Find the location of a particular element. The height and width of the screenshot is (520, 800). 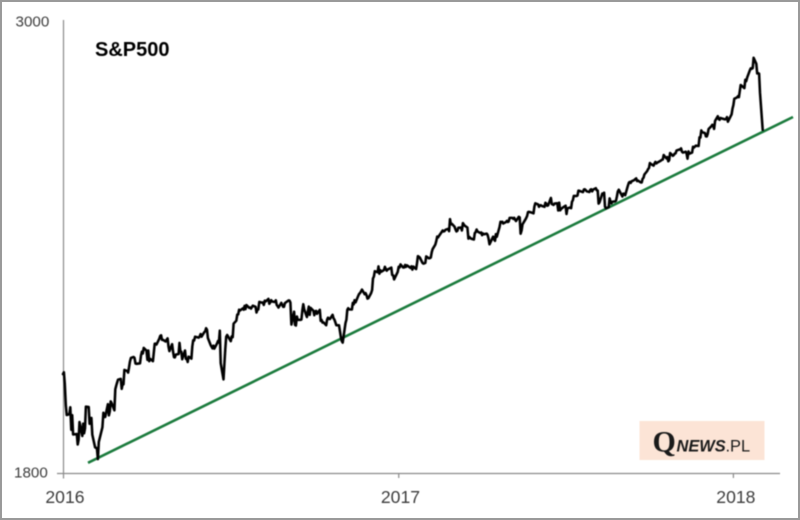

svg-text: 2017 is located at coordinates (400, 497).